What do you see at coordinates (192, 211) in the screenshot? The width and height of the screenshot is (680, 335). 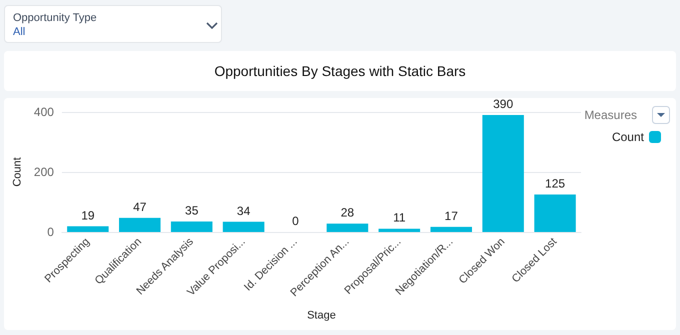 I see `data-label: 35` at bounding box center [192, 211].